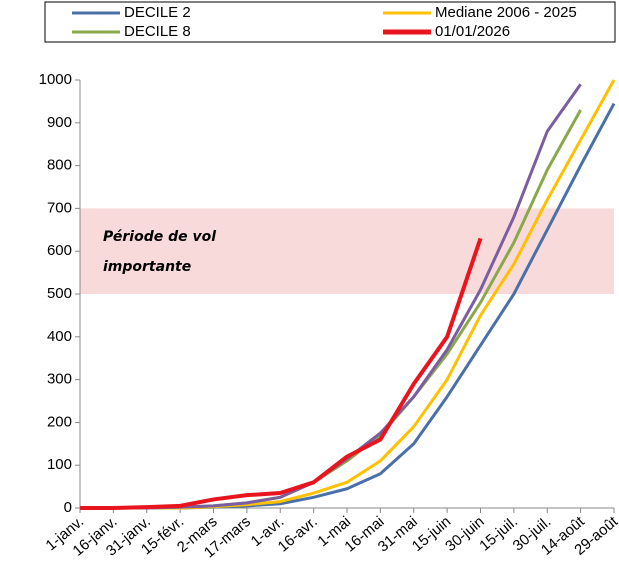  I want to click on y-tick-label: 300, so click(59, 379).